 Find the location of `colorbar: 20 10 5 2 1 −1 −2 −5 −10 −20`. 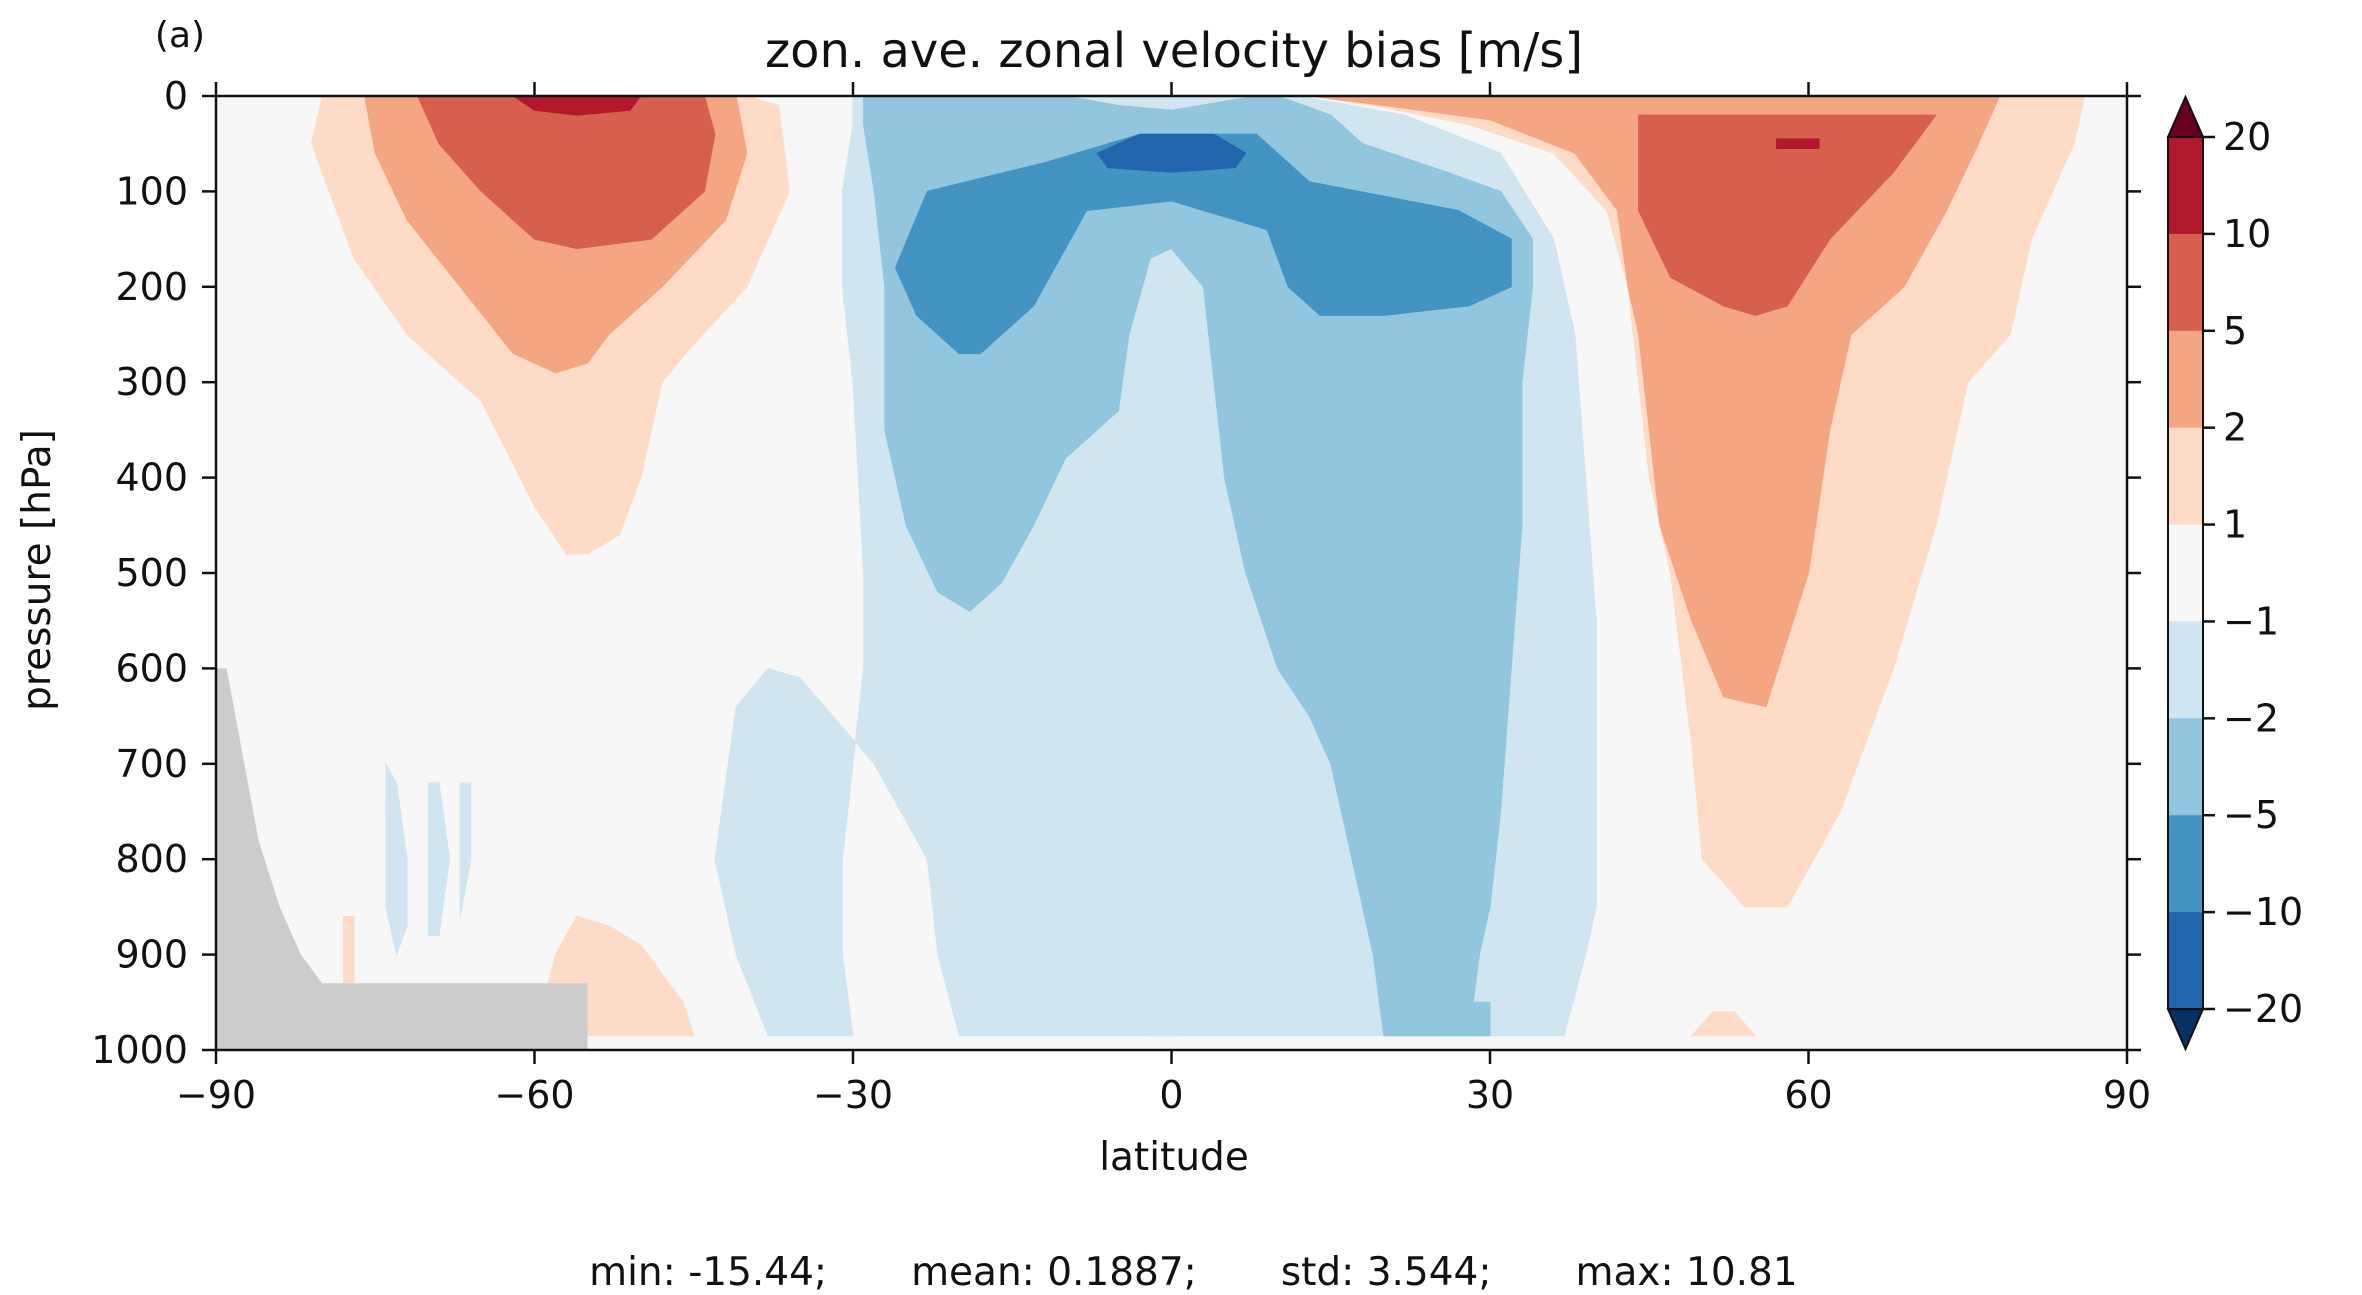

colorbar: 20 10 5 2 1 −1 −2 −5 −10 −20 is located at coordinates (2234, 573).